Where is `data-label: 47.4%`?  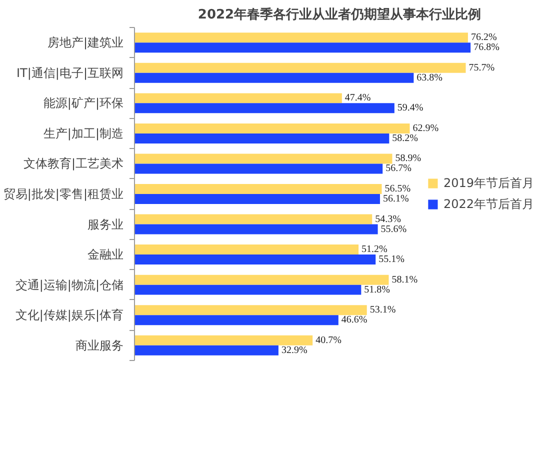 data-label: 47.4% is located at coordinates (357, 98).